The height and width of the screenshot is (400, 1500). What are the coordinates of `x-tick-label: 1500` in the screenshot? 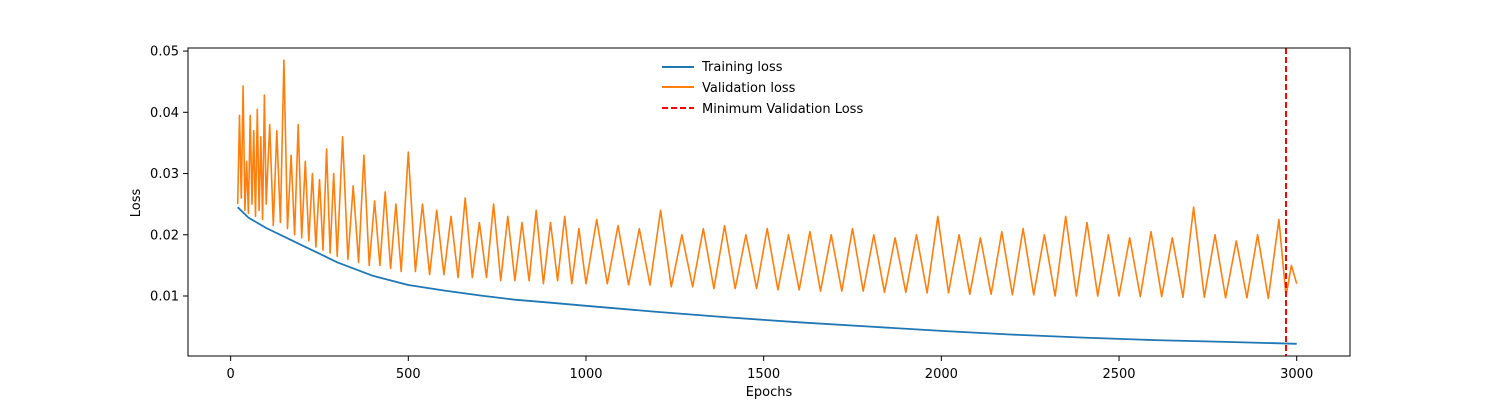 It's located at (763, 374).